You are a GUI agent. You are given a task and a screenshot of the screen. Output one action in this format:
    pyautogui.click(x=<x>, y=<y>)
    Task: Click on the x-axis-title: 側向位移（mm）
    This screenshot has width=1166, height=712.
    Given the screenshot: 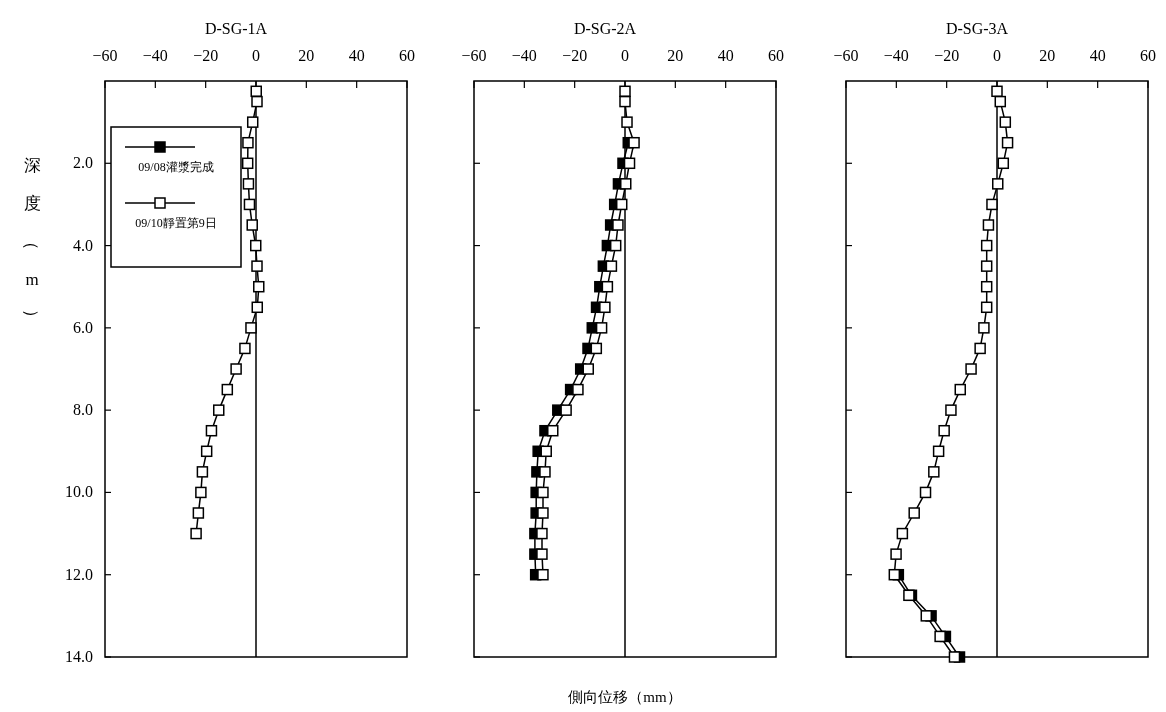 What is the action you would take?
    pyautogui.click(x=625, y=697)
    